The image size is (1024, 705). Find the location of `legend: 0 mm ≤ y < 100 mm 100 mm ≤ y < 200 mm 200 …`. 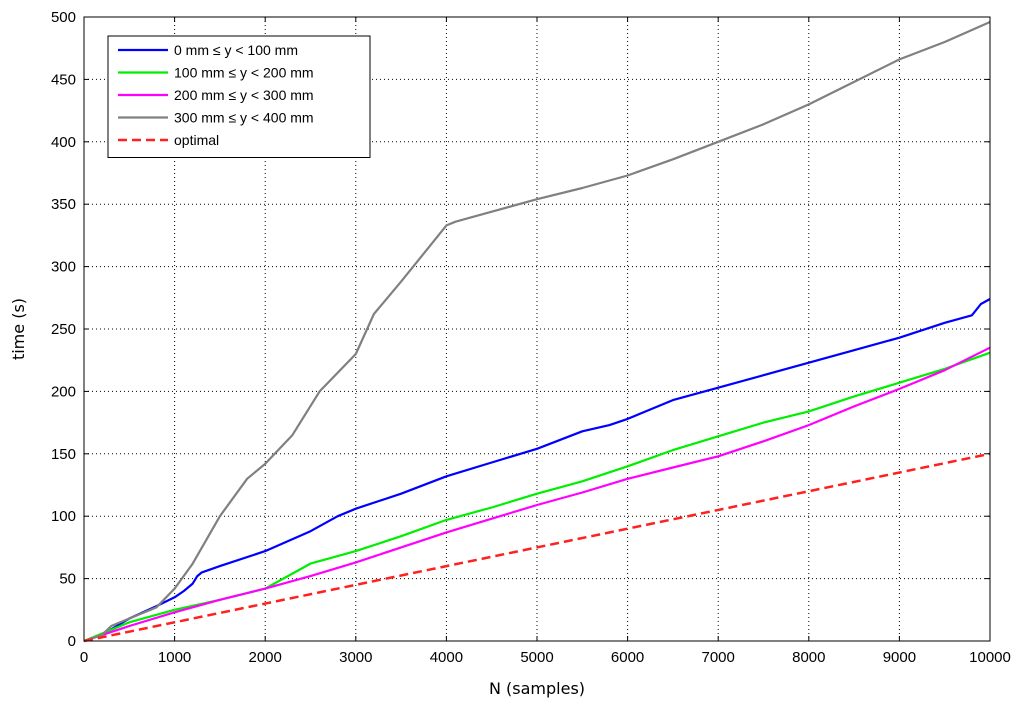

legend: 0 mm ≤ y < 100 mm 100 mm ≤ y < 200 mm 200 … is located at coordinates (239, 96).